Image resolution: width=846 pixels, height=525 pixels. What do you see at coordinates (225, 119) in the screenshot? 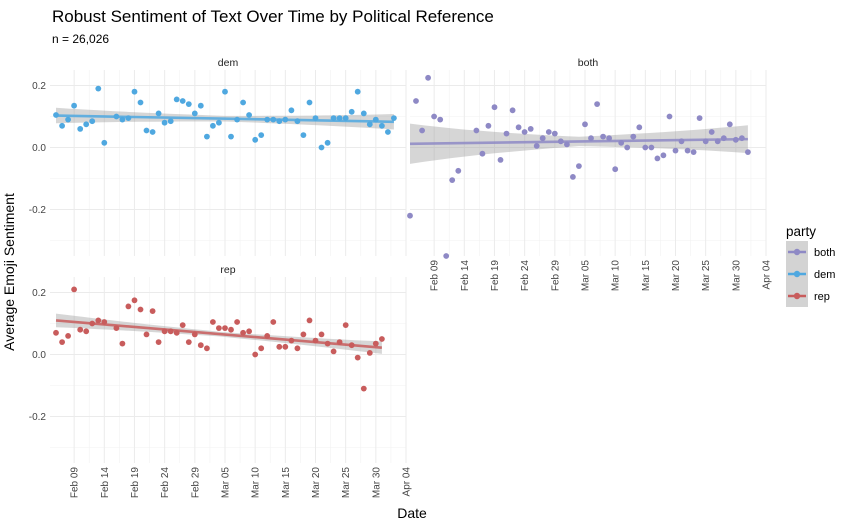
I see `fit-line-dem` at bounding box center [225, 119].